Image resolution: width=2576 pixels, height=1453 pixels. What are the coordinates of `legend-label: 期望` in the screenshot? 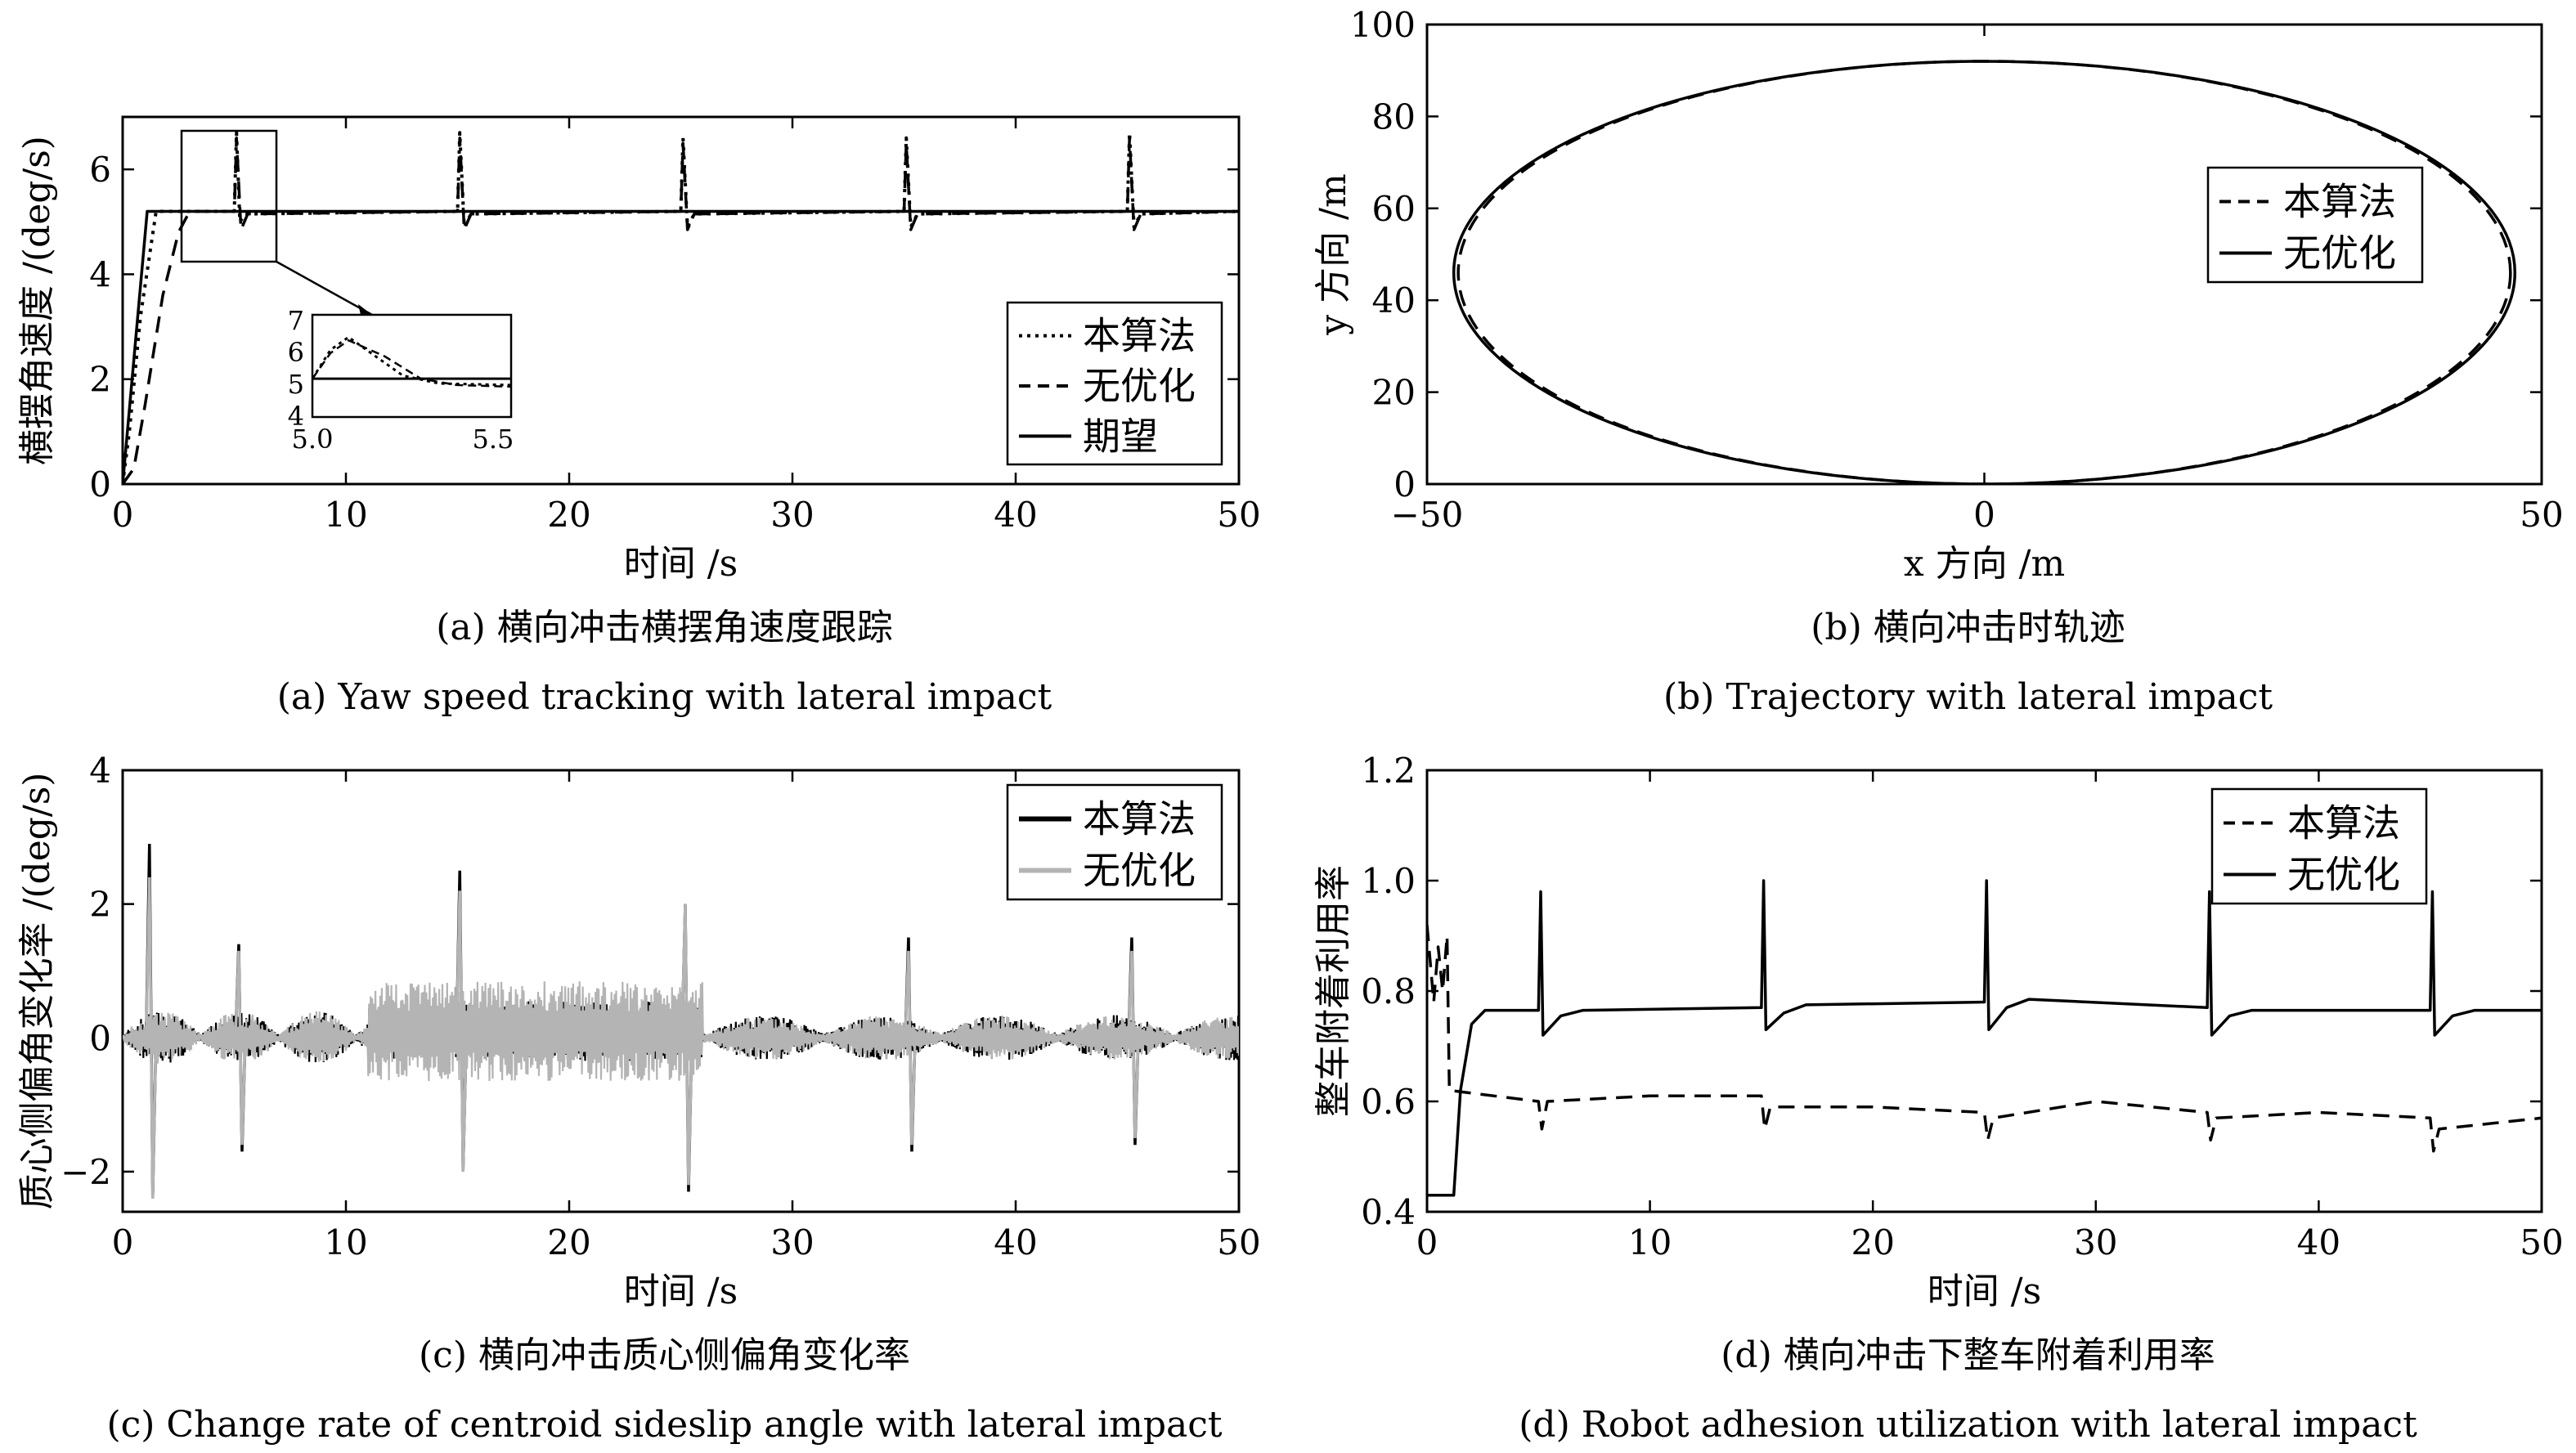 It's located at (1120, 436).